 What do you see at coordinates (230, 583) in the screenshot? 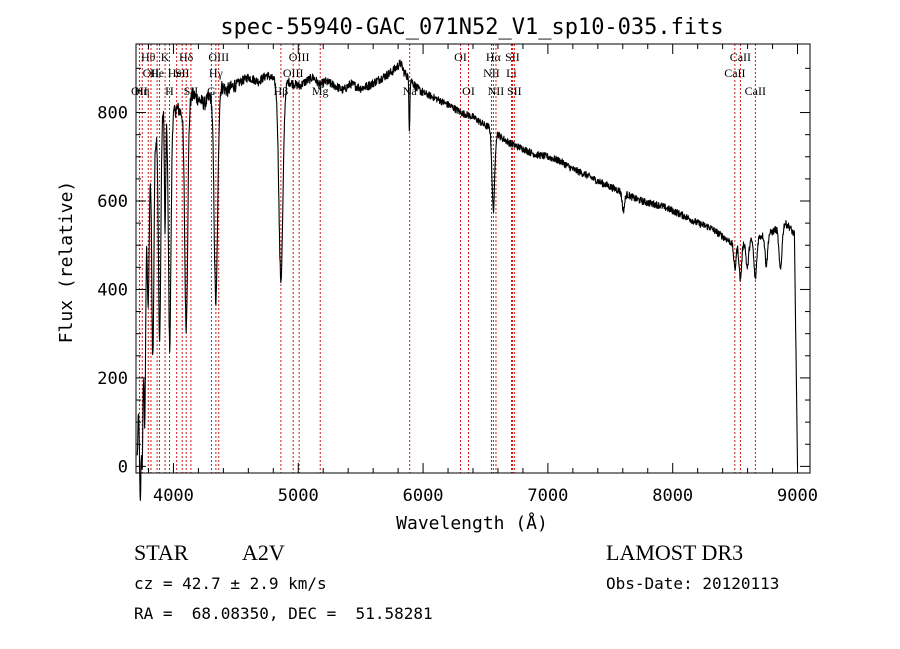
I see `radial-velocity: cz = 42.7 ± 2.9 km/s` at bounding box center [230, 583].